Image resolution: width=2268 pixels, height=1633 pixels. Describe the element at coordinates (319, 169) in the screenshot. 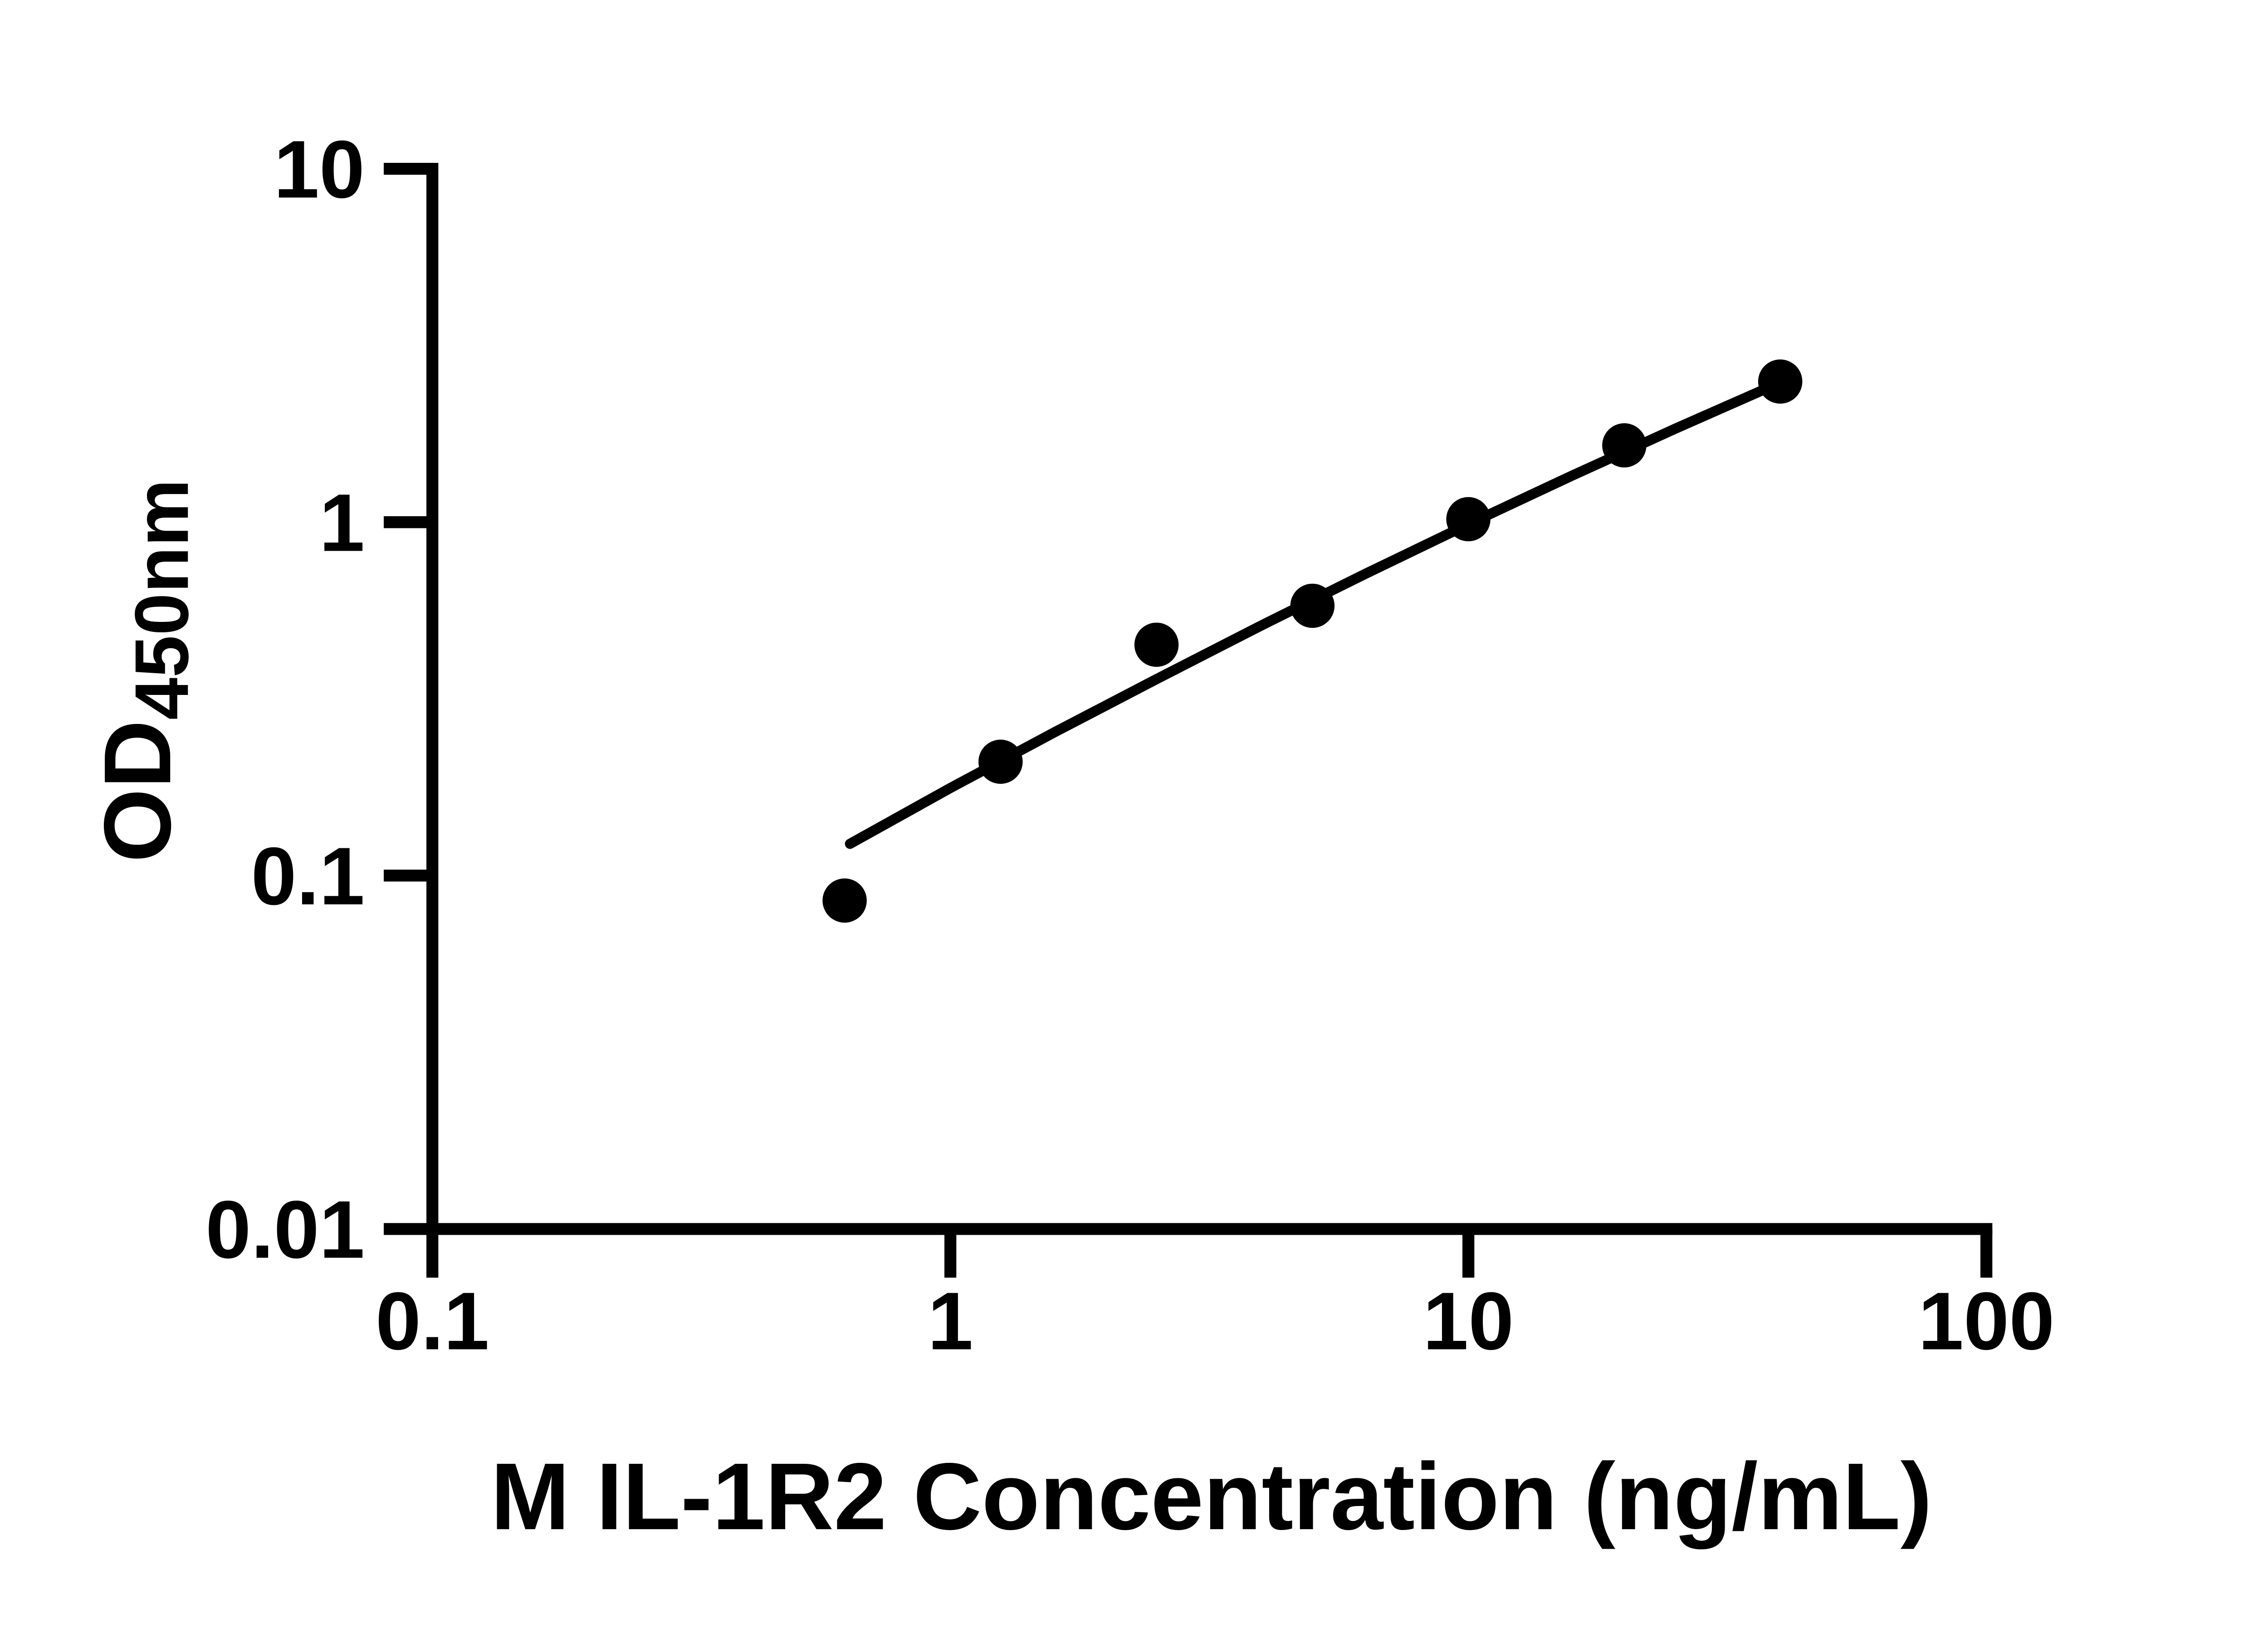

I see `y-tick-label: 10` at that location.